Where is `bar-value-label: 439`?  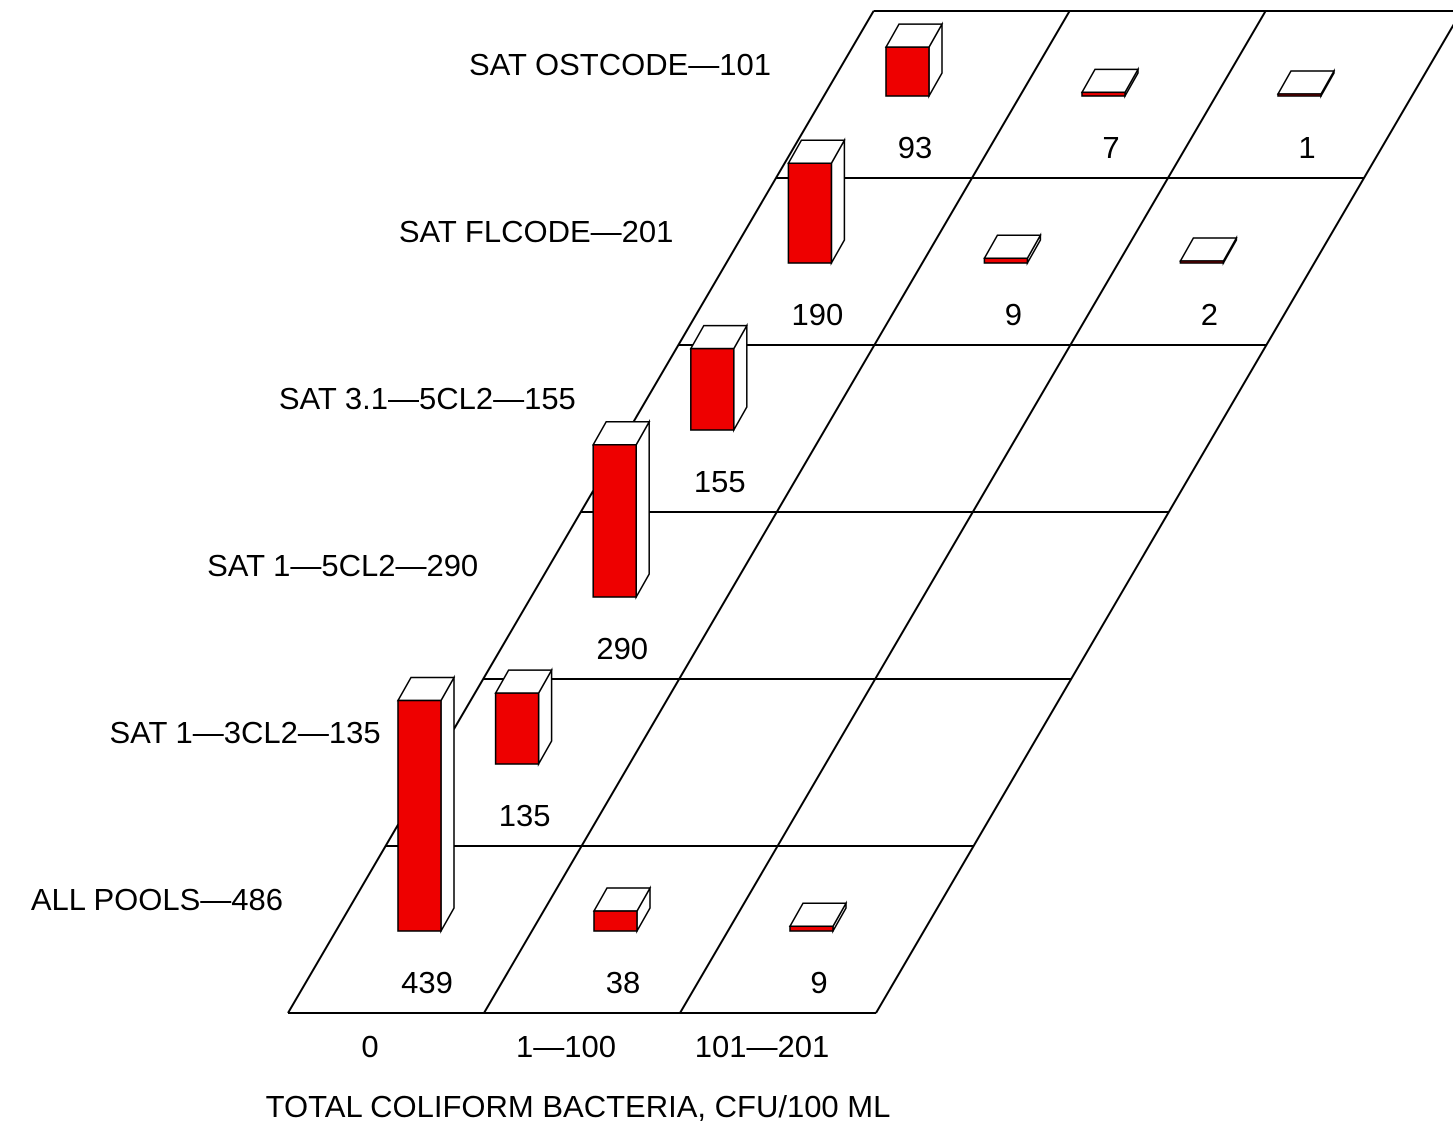 bar-value-label: 439 is located at coordinates (427, 982).